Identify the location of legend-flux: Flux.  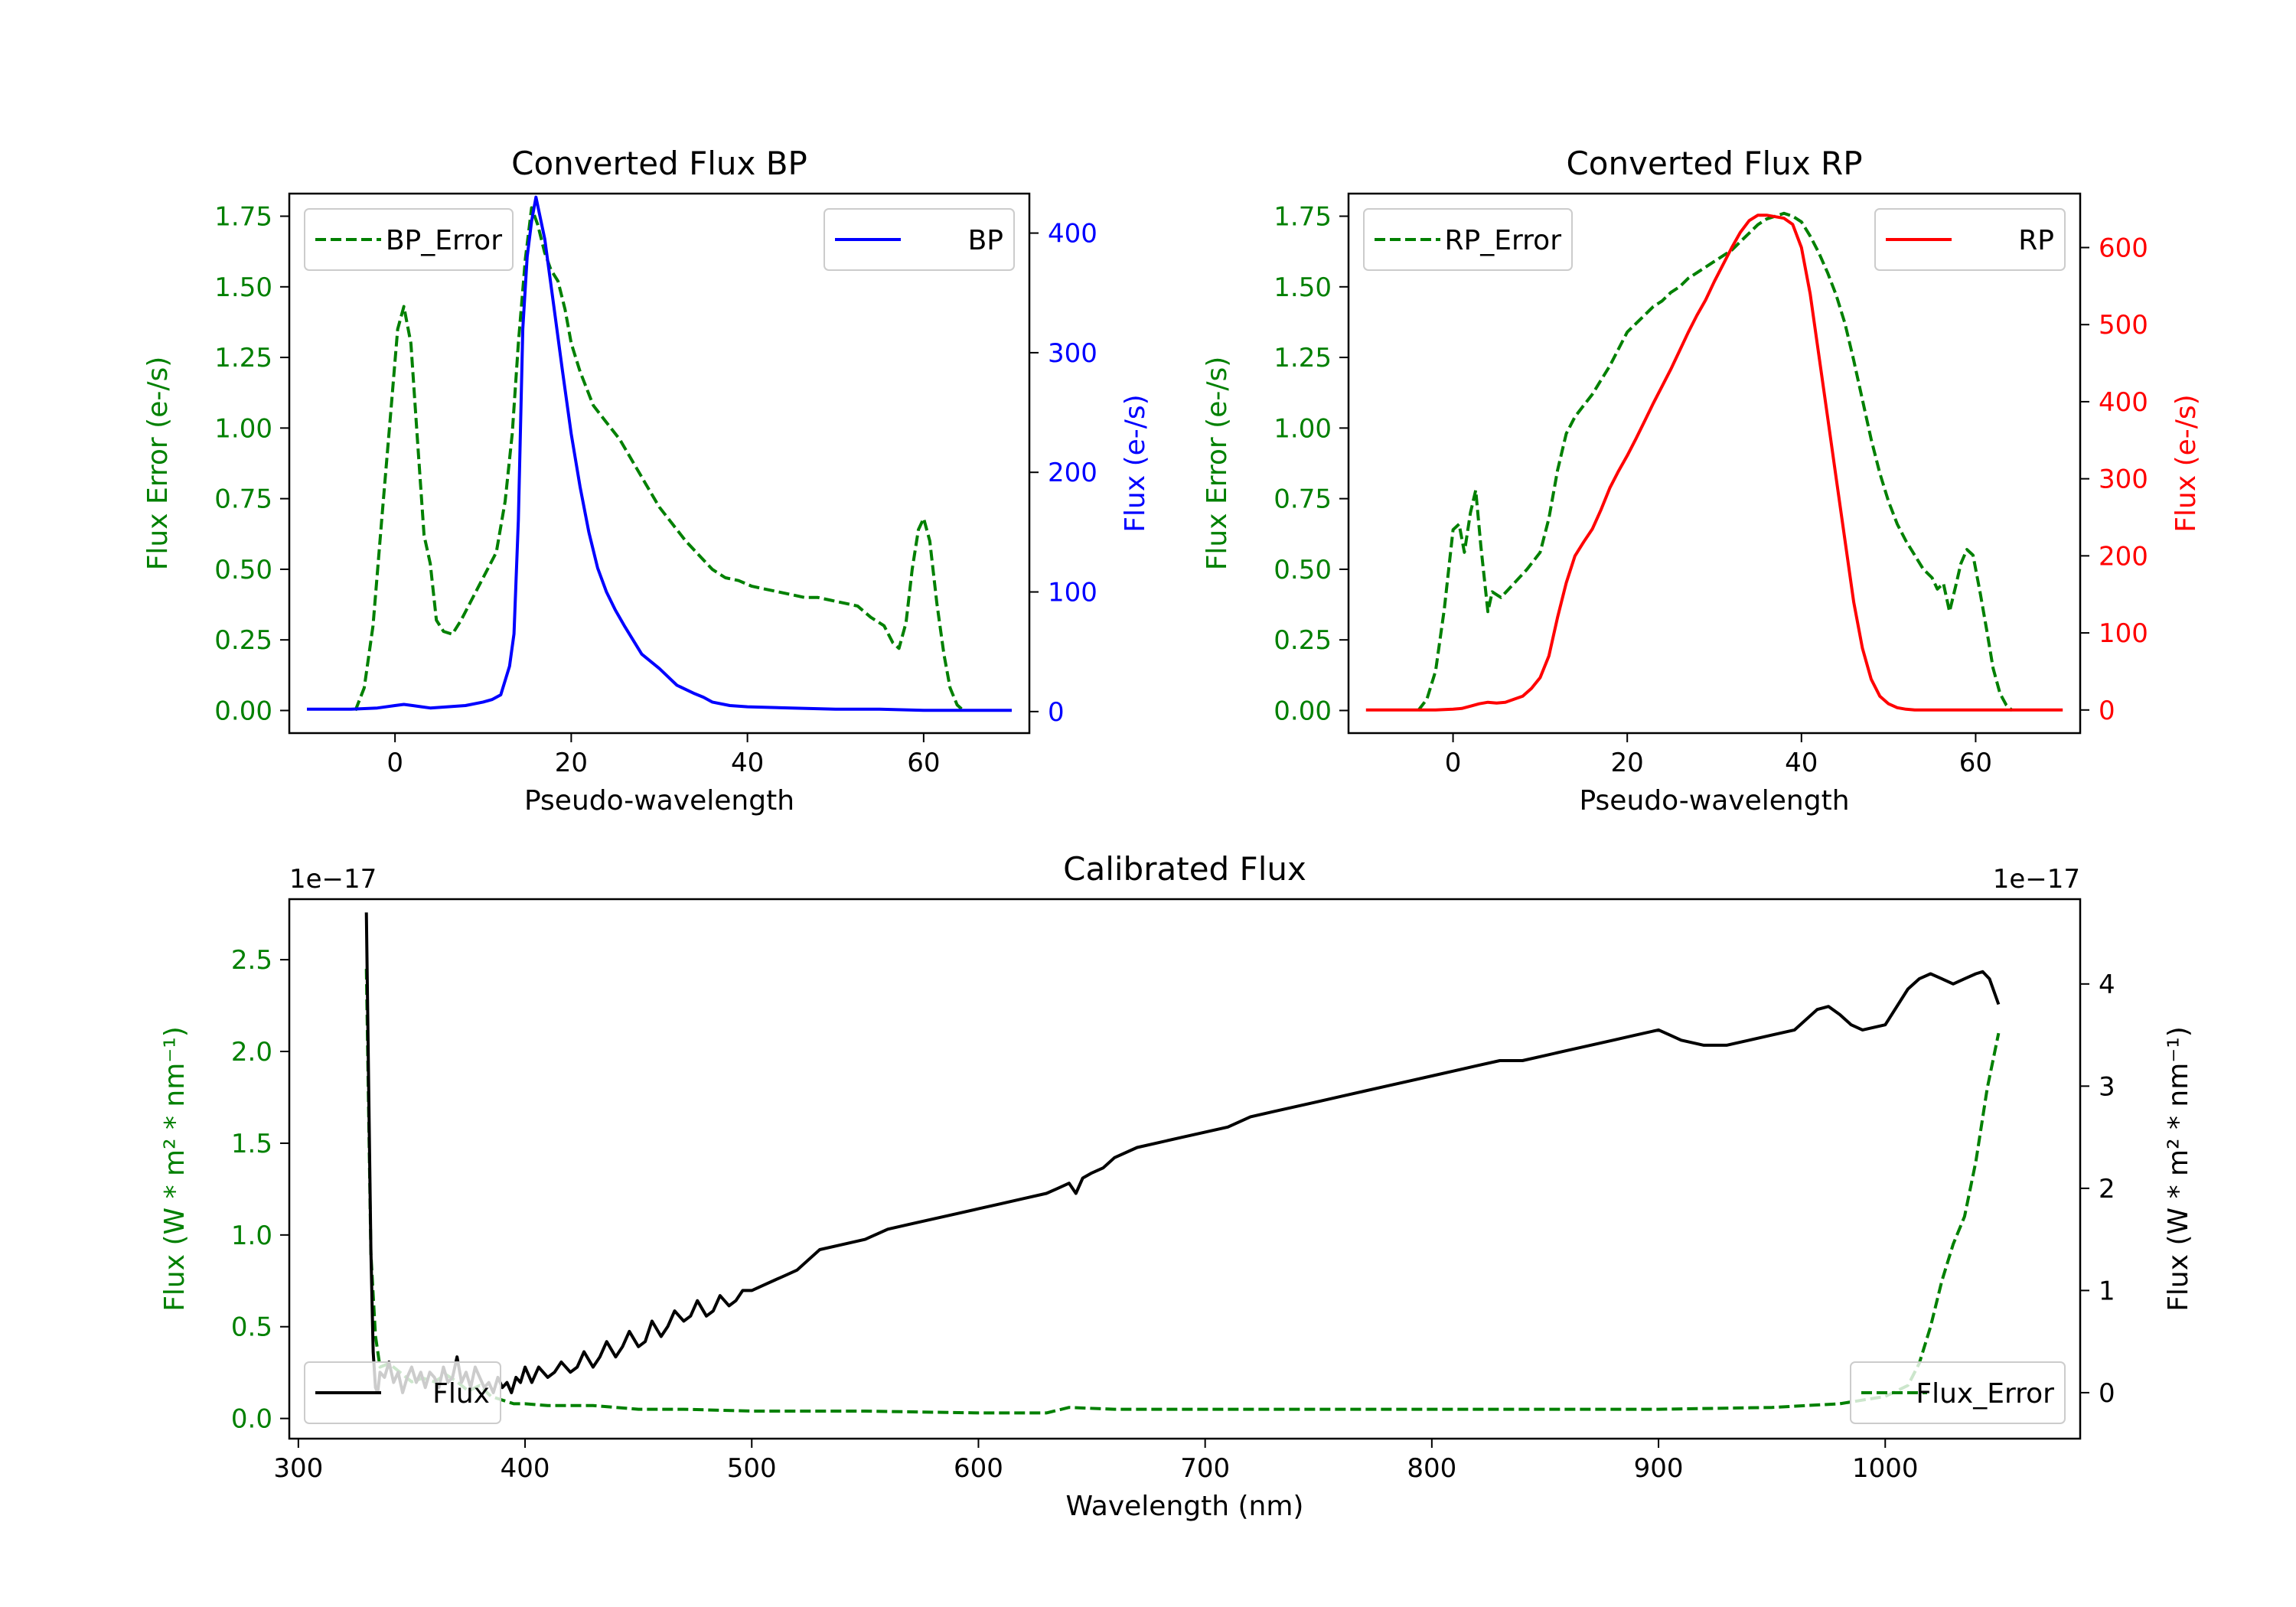
(402, 1392).